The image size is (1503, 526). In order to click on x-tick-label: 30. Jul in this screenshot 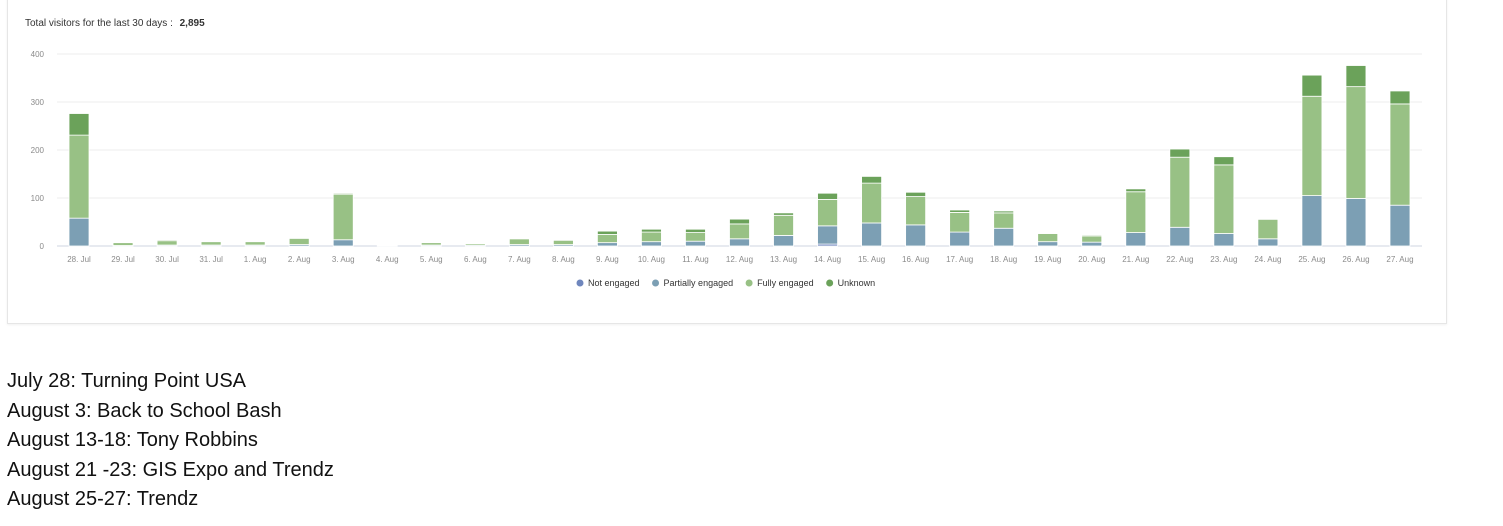, I will do `click(167, 259)`.